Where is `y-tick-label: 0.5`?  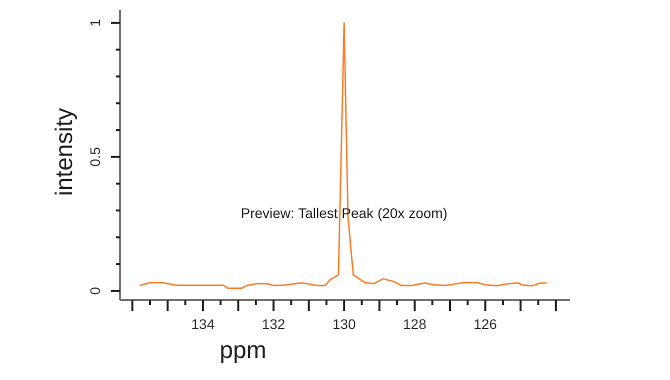
y-tick-label: 0.5 is located at coordinates (95, 156).